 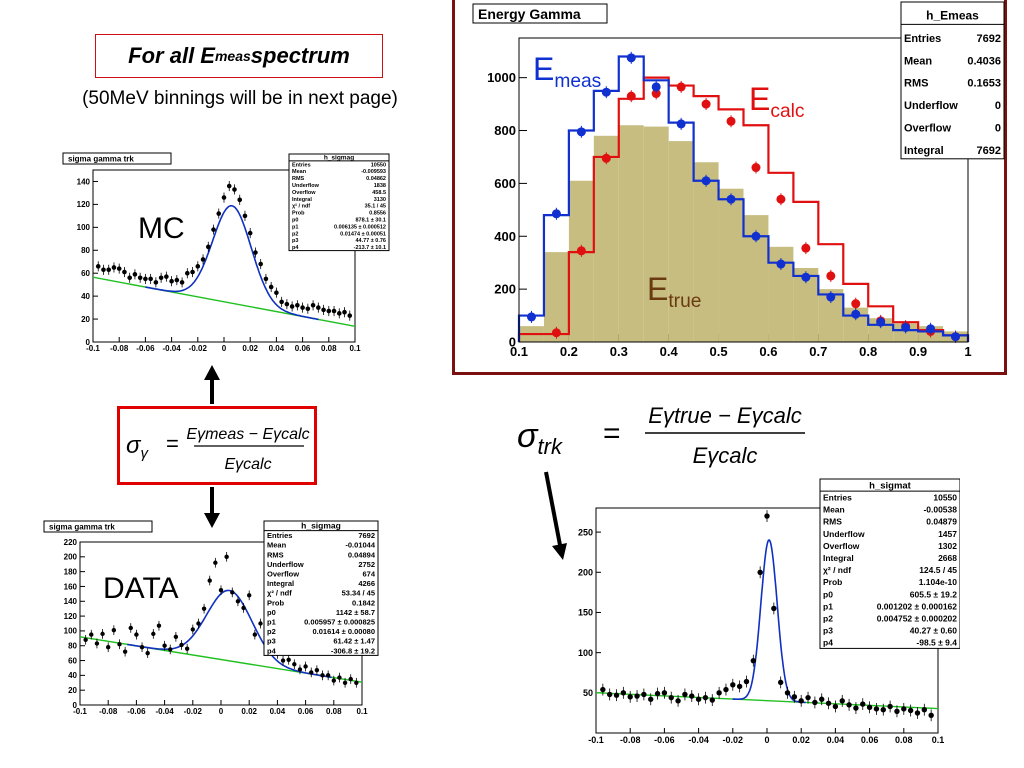 I want to click on stats-key: Underflow, so click(x=306, y=186).